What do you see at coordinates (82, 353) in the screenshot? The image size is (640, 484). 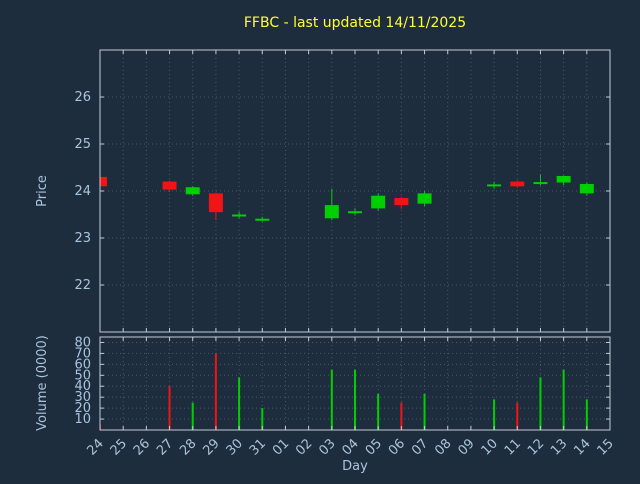 I see `volume-tick-label: 70` at bounding box center [82, 353].